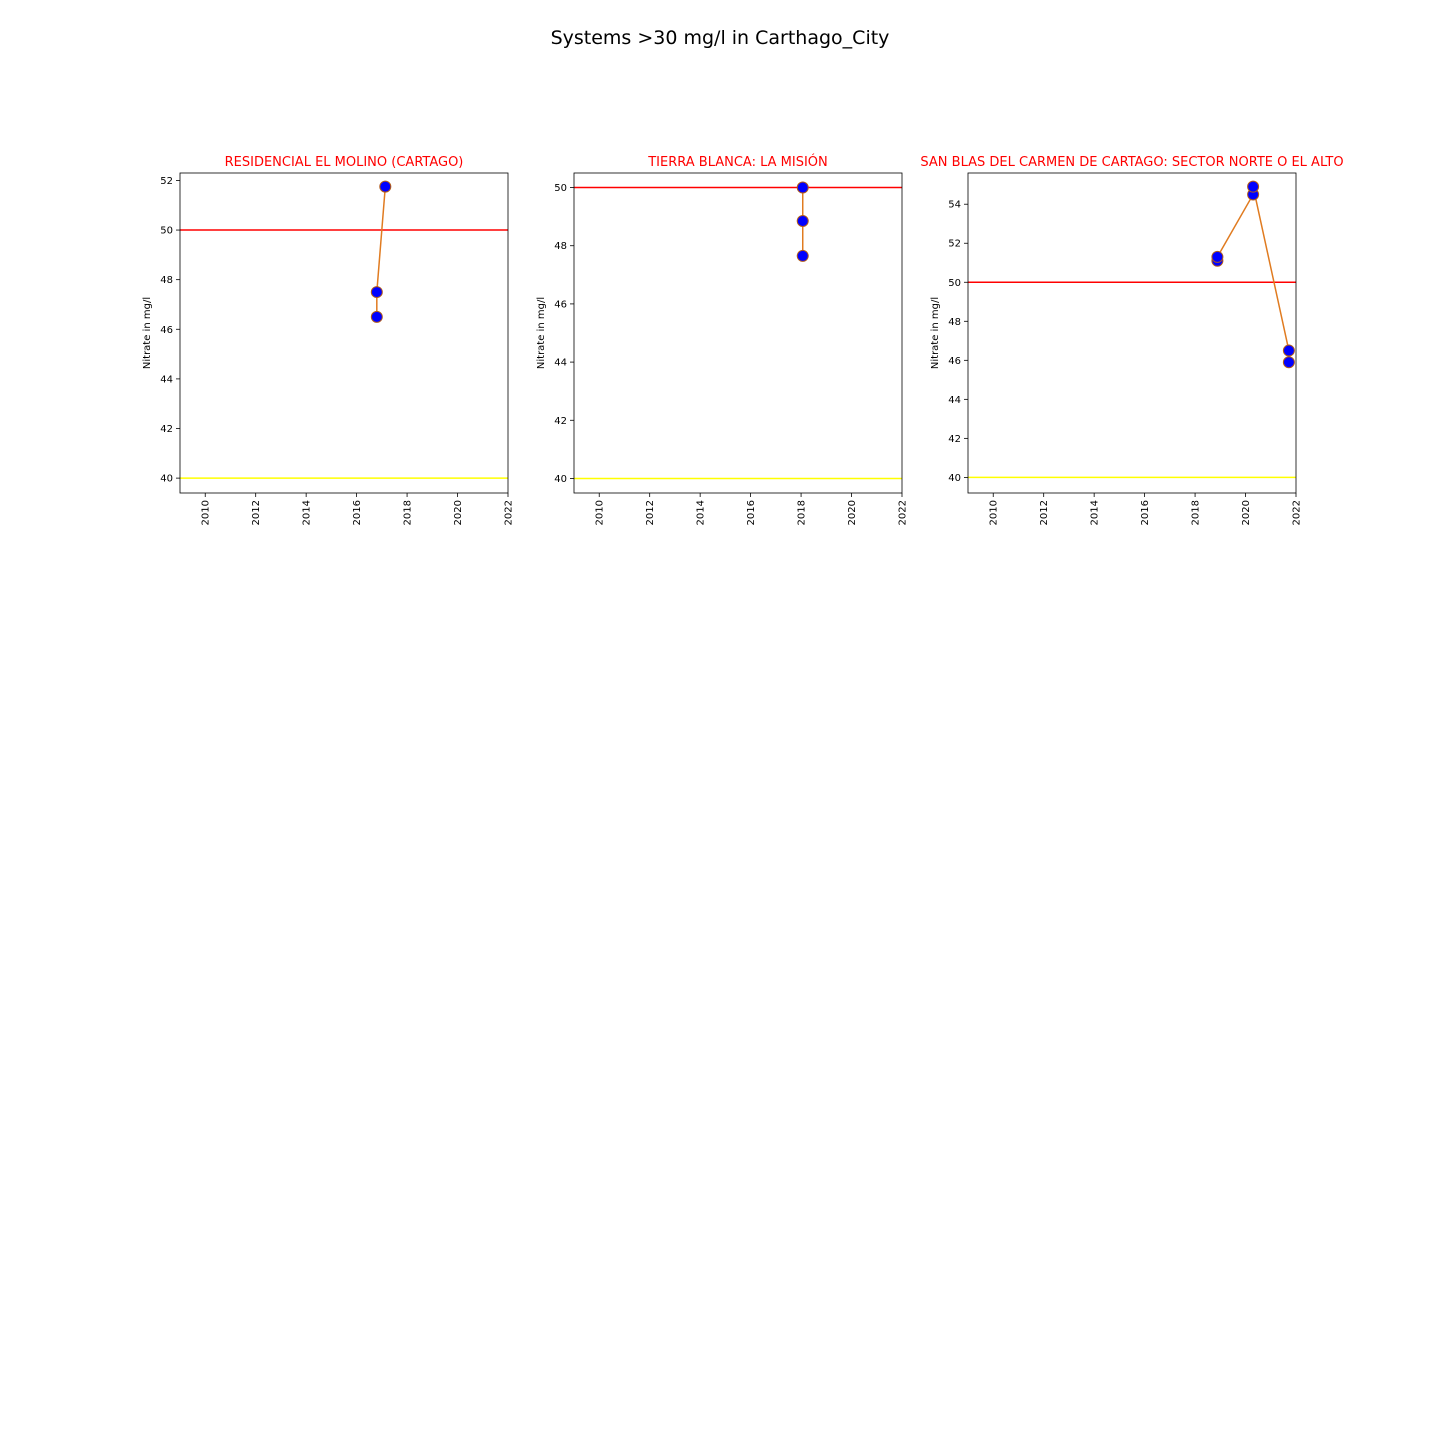  I want to click on y-tick-label: 54, so click(954, 205).